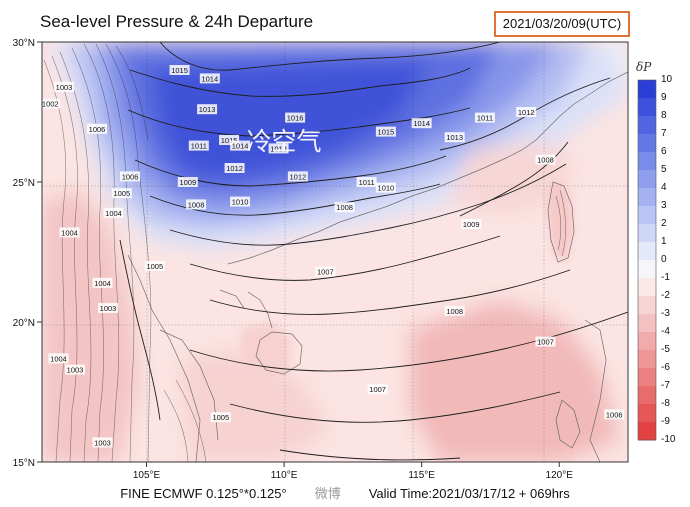 Image resolution: width=690 pixels, height=507 pixels. What do you see at coordinates (665, 277) in the screenshot?
I see `colorbar-label: -1` at bounding box center [665, 277].